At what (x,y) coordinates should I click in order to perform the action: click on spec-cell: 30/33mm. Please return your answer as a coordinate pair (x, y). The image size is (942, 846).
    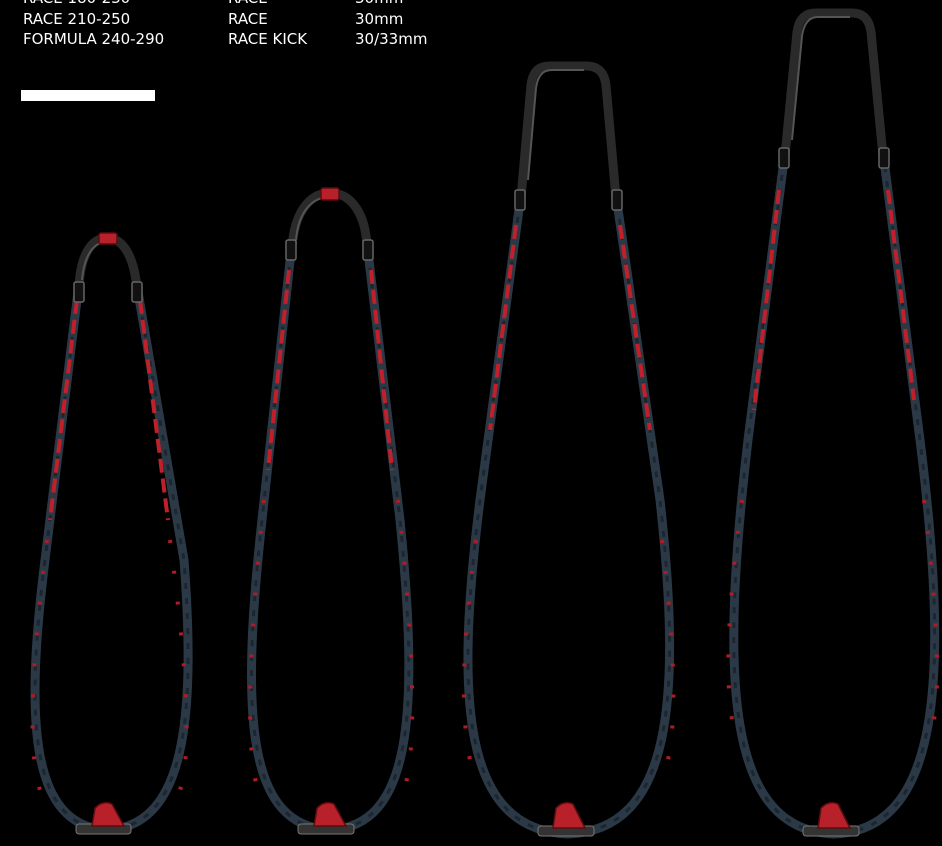
    Looking at the image, I should click on (391, 39).